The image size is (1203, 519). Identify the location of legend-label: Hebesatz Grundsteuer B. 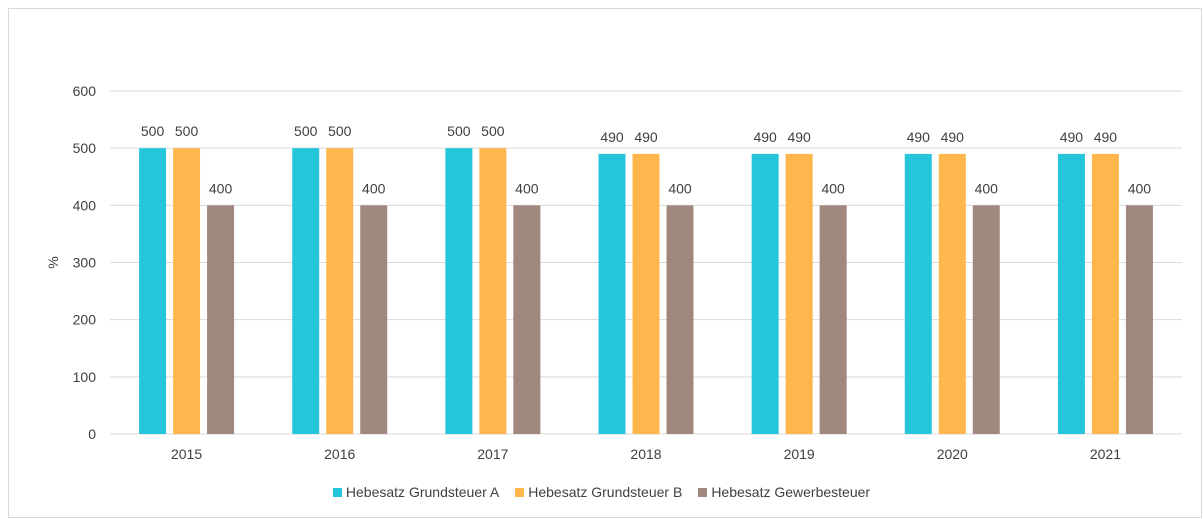
(605, 492).